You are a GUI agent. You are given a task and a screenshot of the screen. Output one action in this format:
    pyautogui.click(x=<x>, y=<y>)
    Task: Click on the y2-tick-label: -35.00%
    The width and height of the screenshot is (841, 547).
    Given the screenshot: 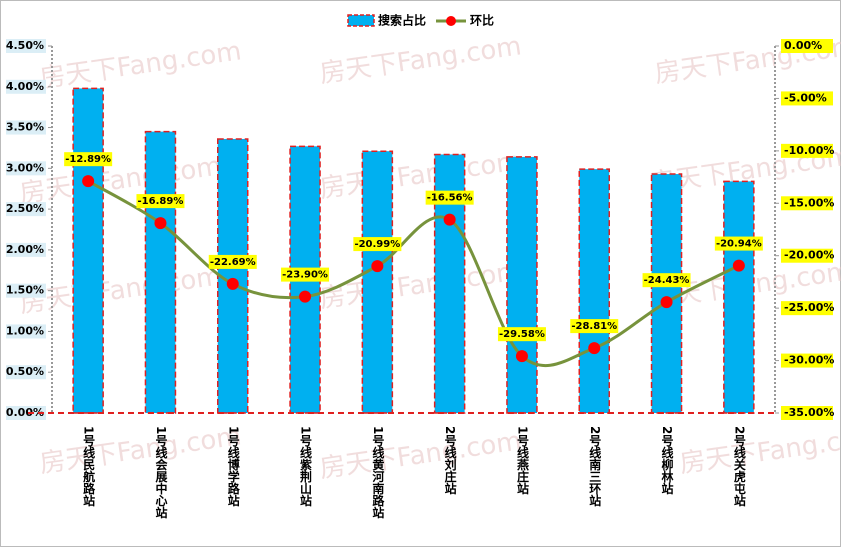 What is the action you would take?
    pyautogui.click(x=809, y=412)
    